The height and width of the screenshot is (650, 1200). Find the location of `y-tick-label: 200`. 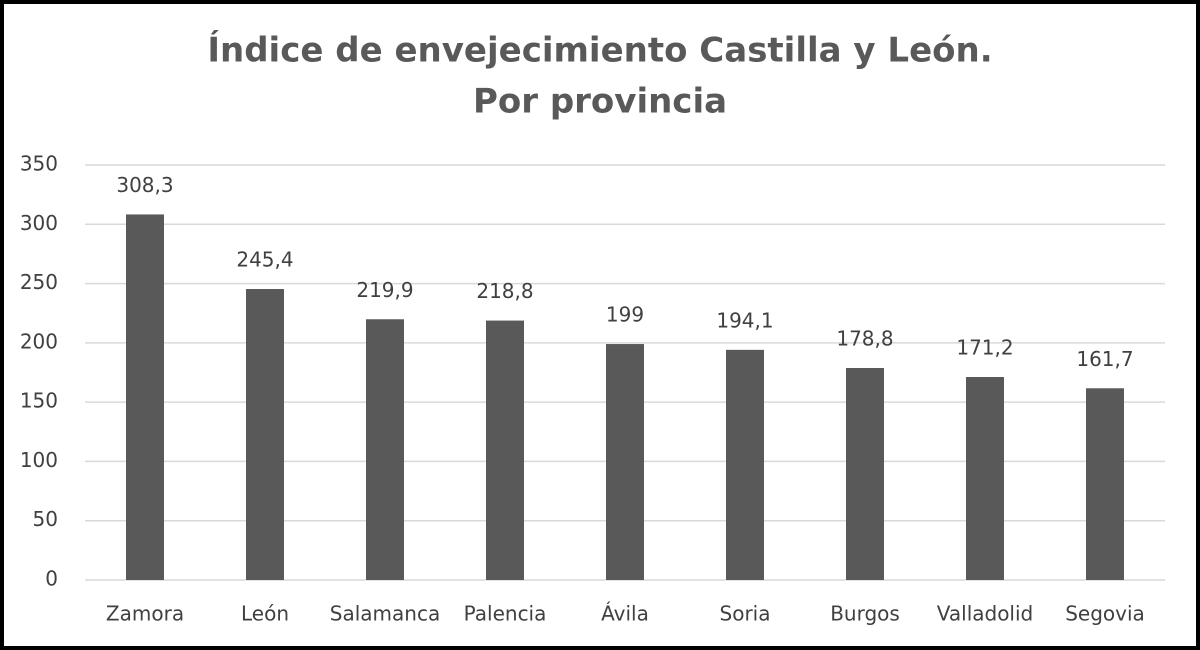

y-tick-label: 200 is located at coordinates (39, 341).